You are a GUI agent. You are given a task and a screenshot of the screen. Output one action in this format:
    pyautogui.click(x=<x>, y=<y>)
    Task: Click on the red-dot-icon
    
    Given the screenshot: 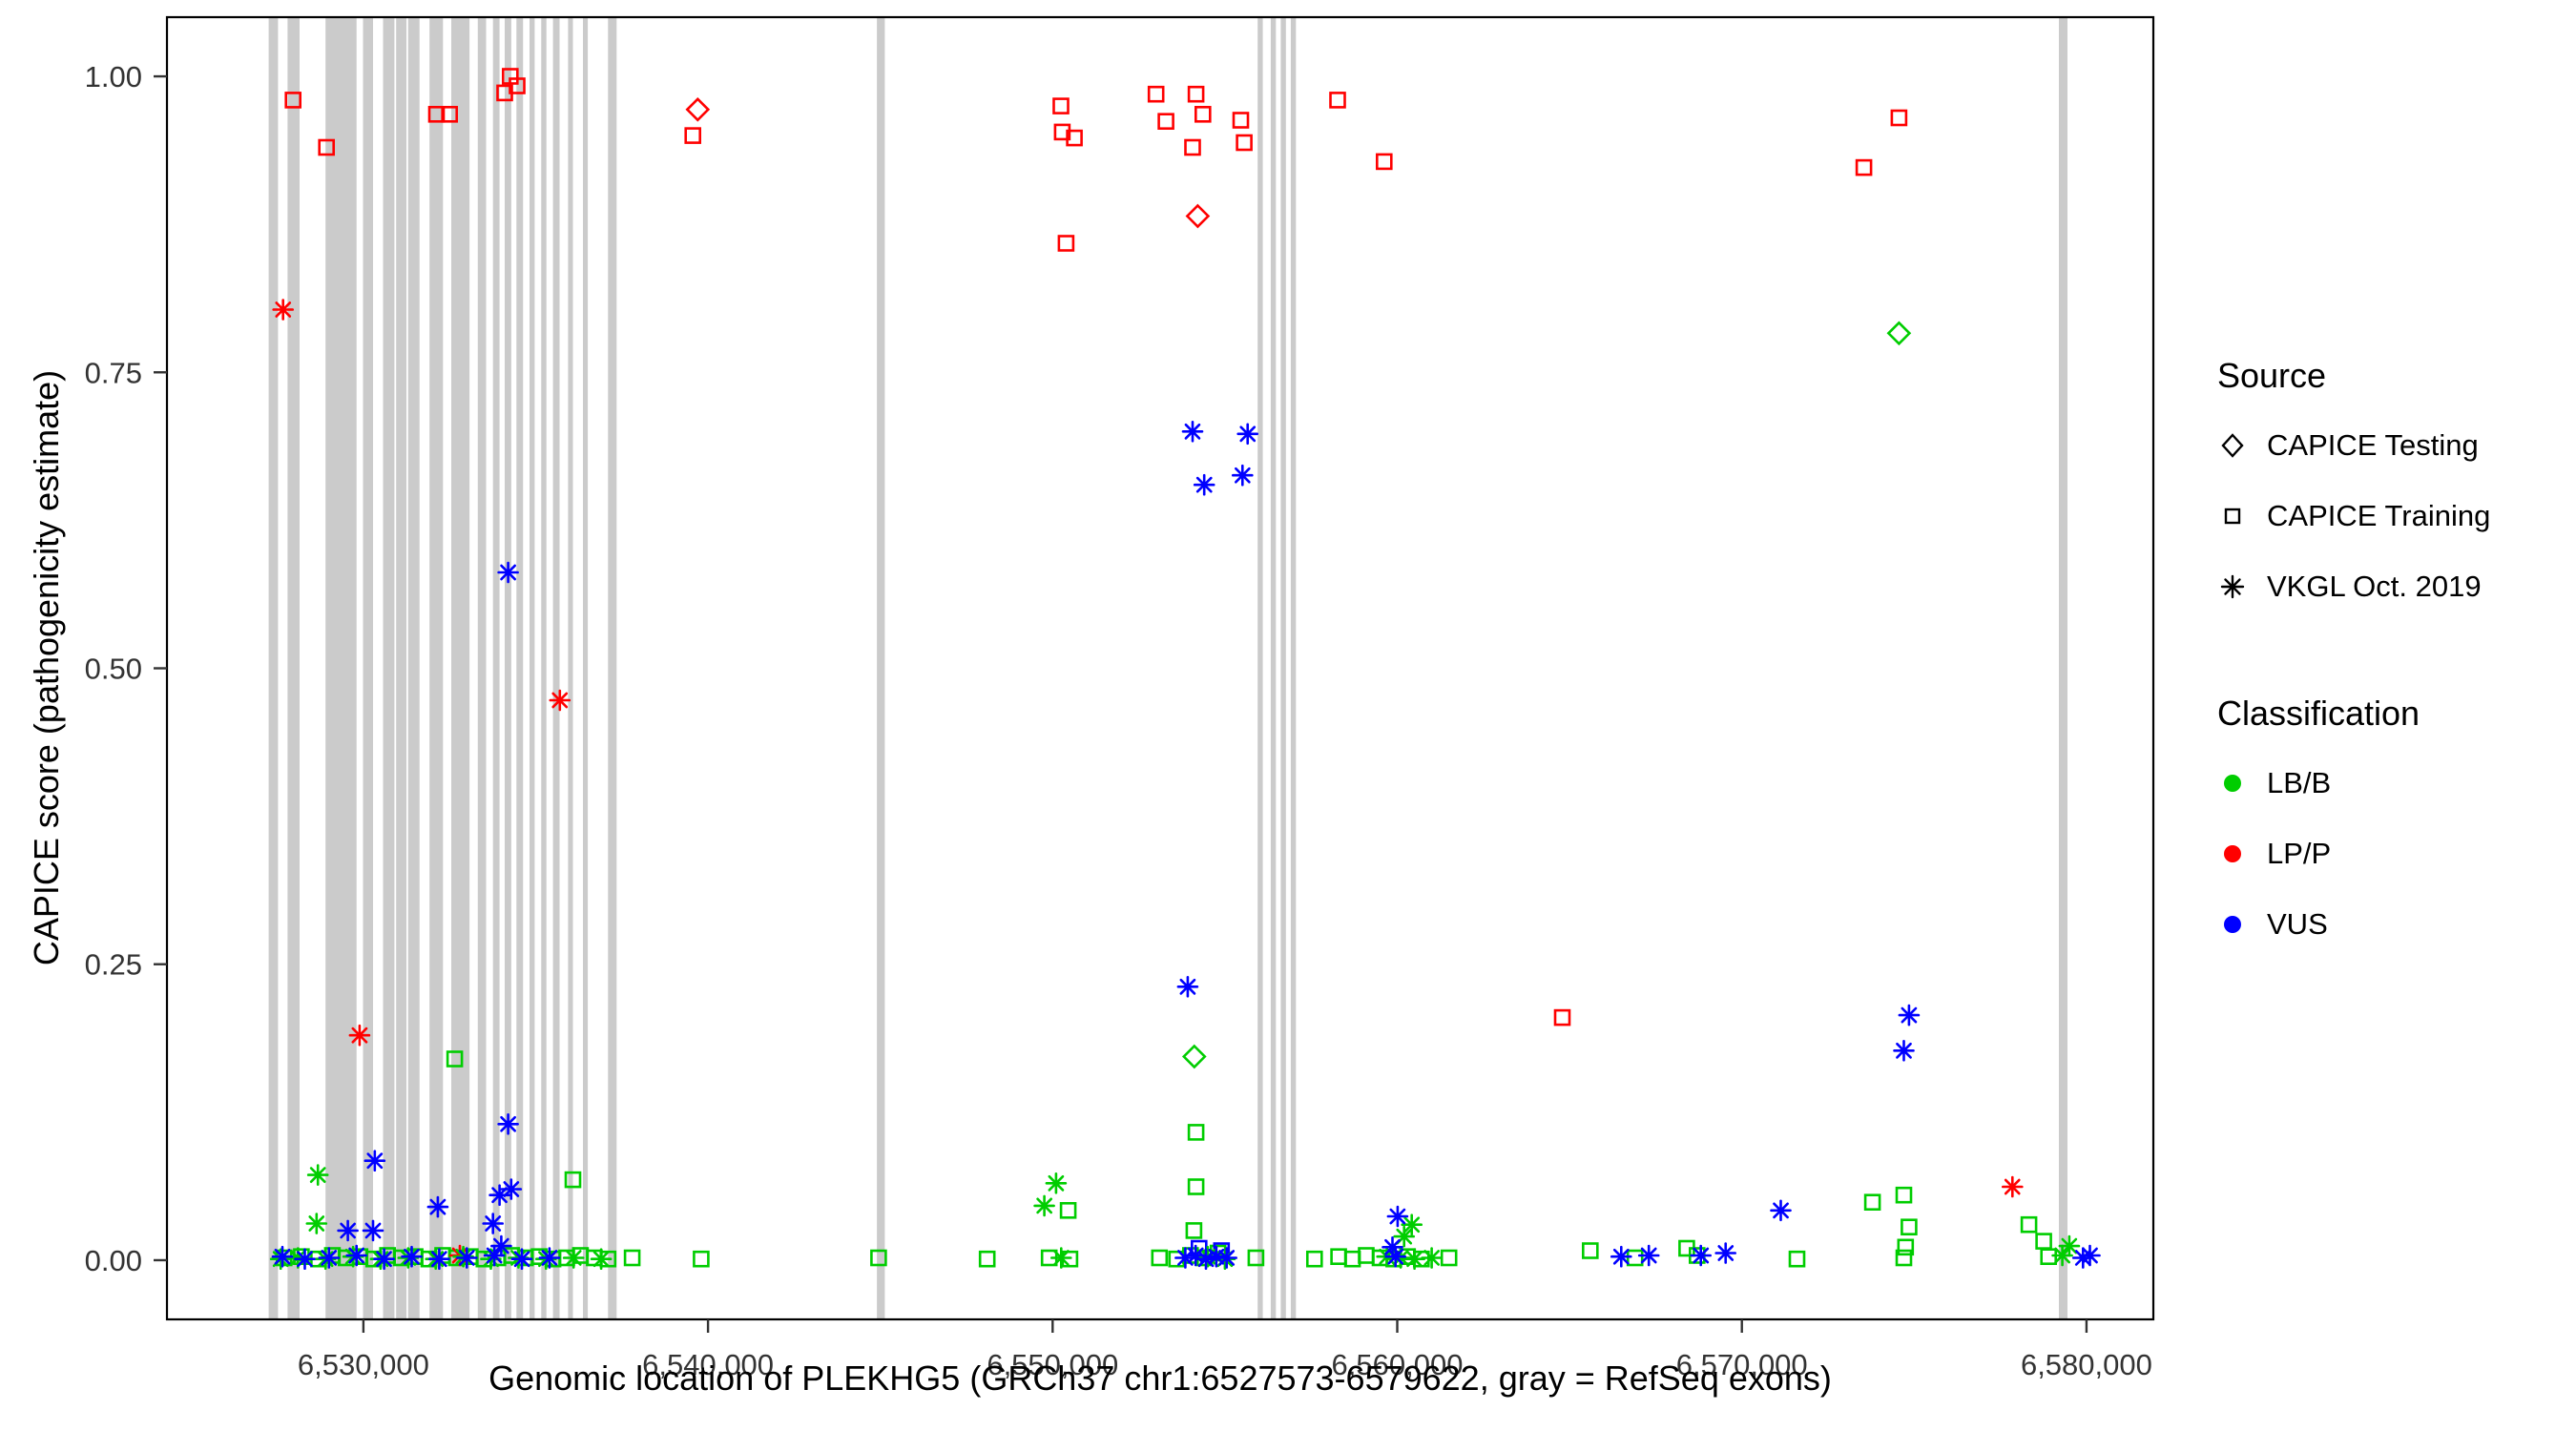 What is the action you would take?
    pyautogui.click(x=2232, y=853)
    